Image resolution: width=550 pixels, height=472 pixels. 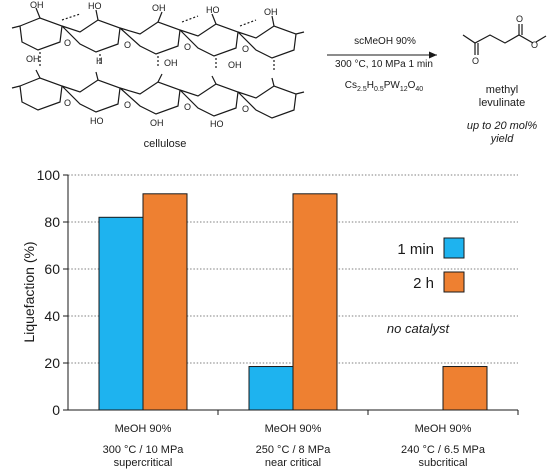 What do you see at coordinates (29, 291) in the screenshot?
I see `y-axis-label: Liquefaction (%)` at bounding box center [29, 291].